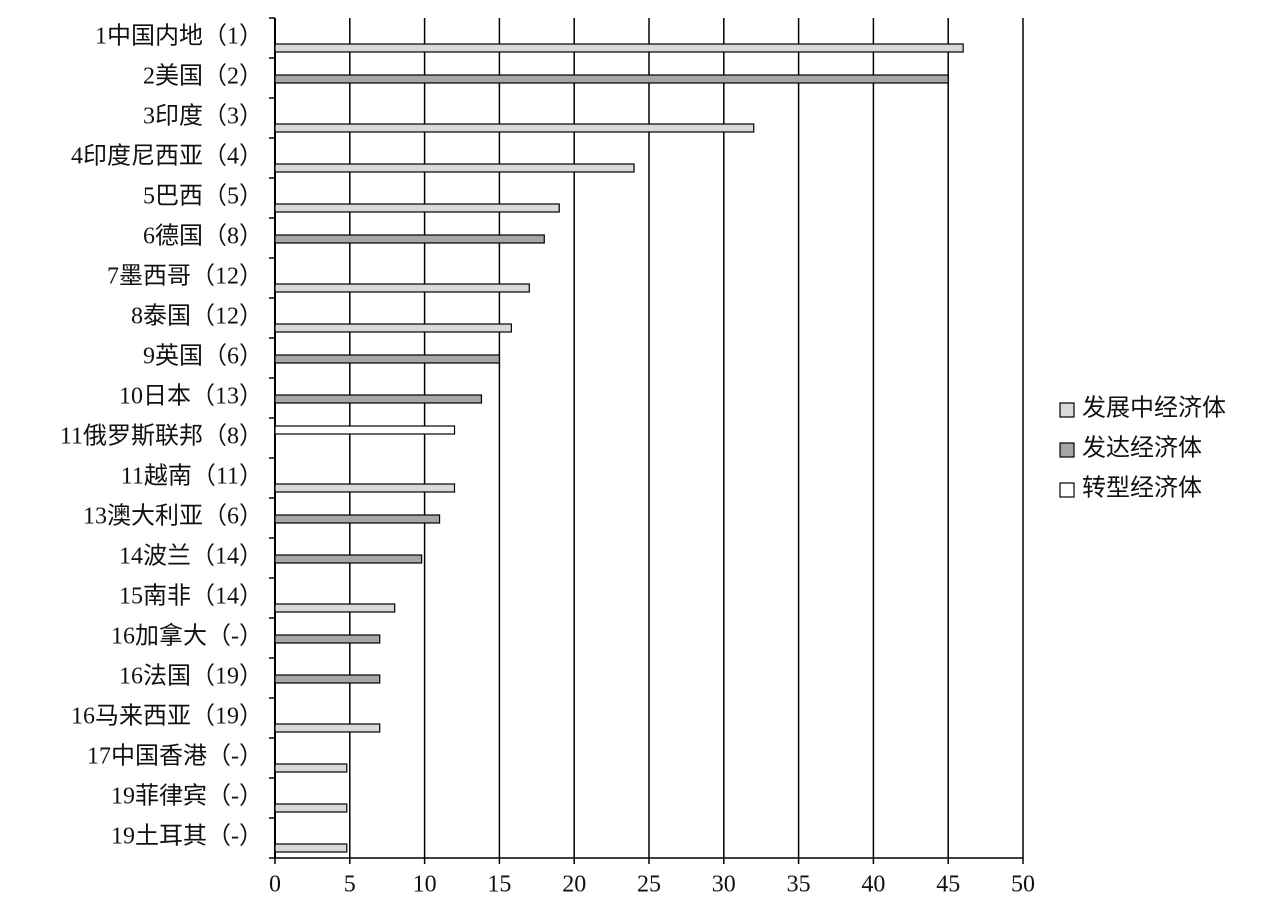 The height and width of the screenshot is (918, 1280). What do you see at coordinates (161, 436) in the screenshot?
I see `y-tick-label: 11俄罗斯联邦（8）` at bounding box center [161, 436].